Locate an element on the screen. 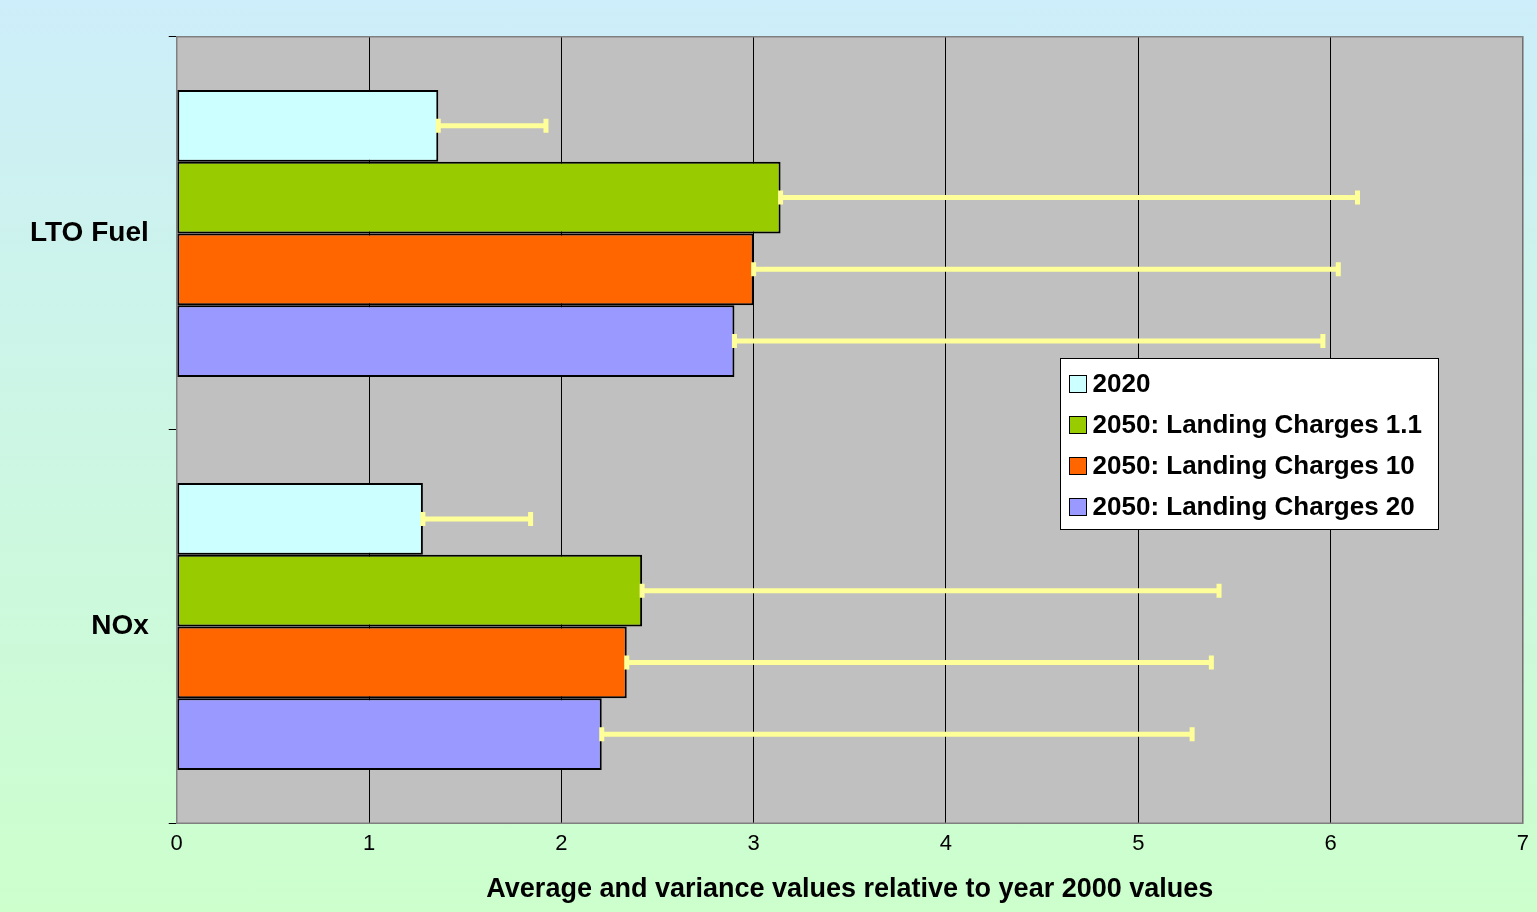 Image resolution: width=1537 pixels, height=912 pixels. y-tick-label: NOx is located at coordinates (120, 625).